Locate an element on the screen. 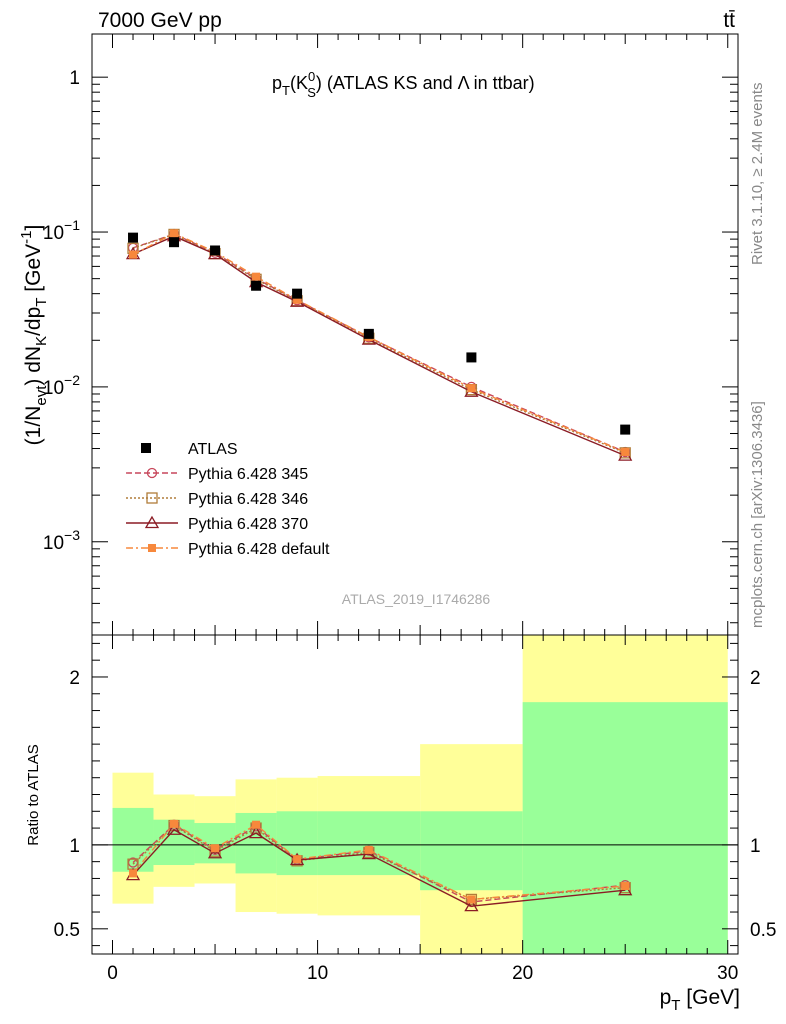  y-tick-label-ratio-right-2: 2 is located at coordinates (755, 678).